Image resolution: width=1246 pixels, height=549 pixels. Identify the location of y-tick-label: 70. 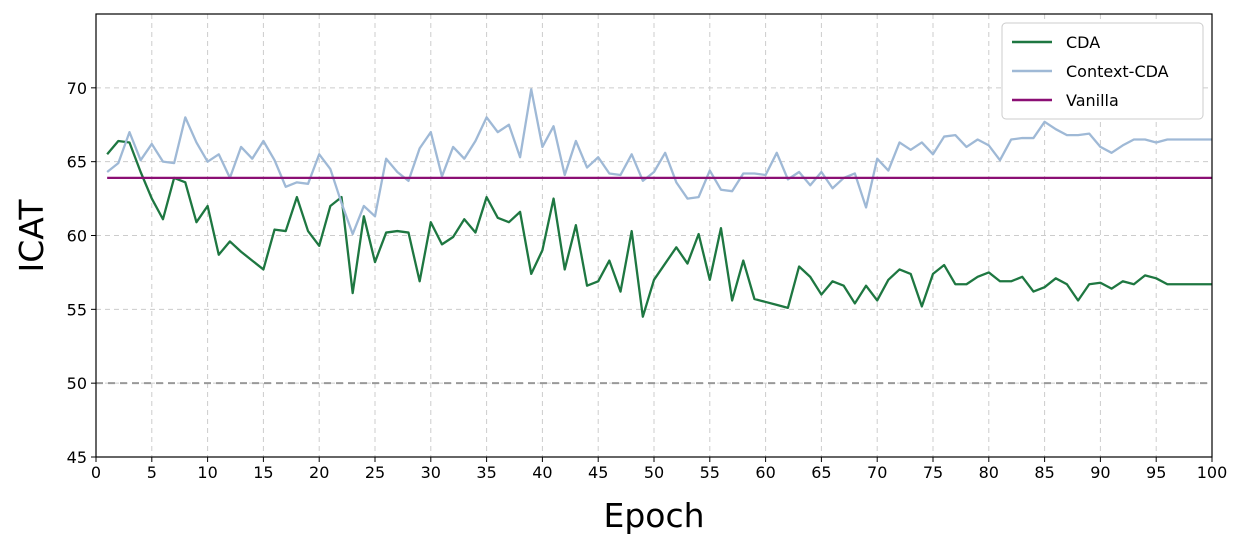
(77, 88).